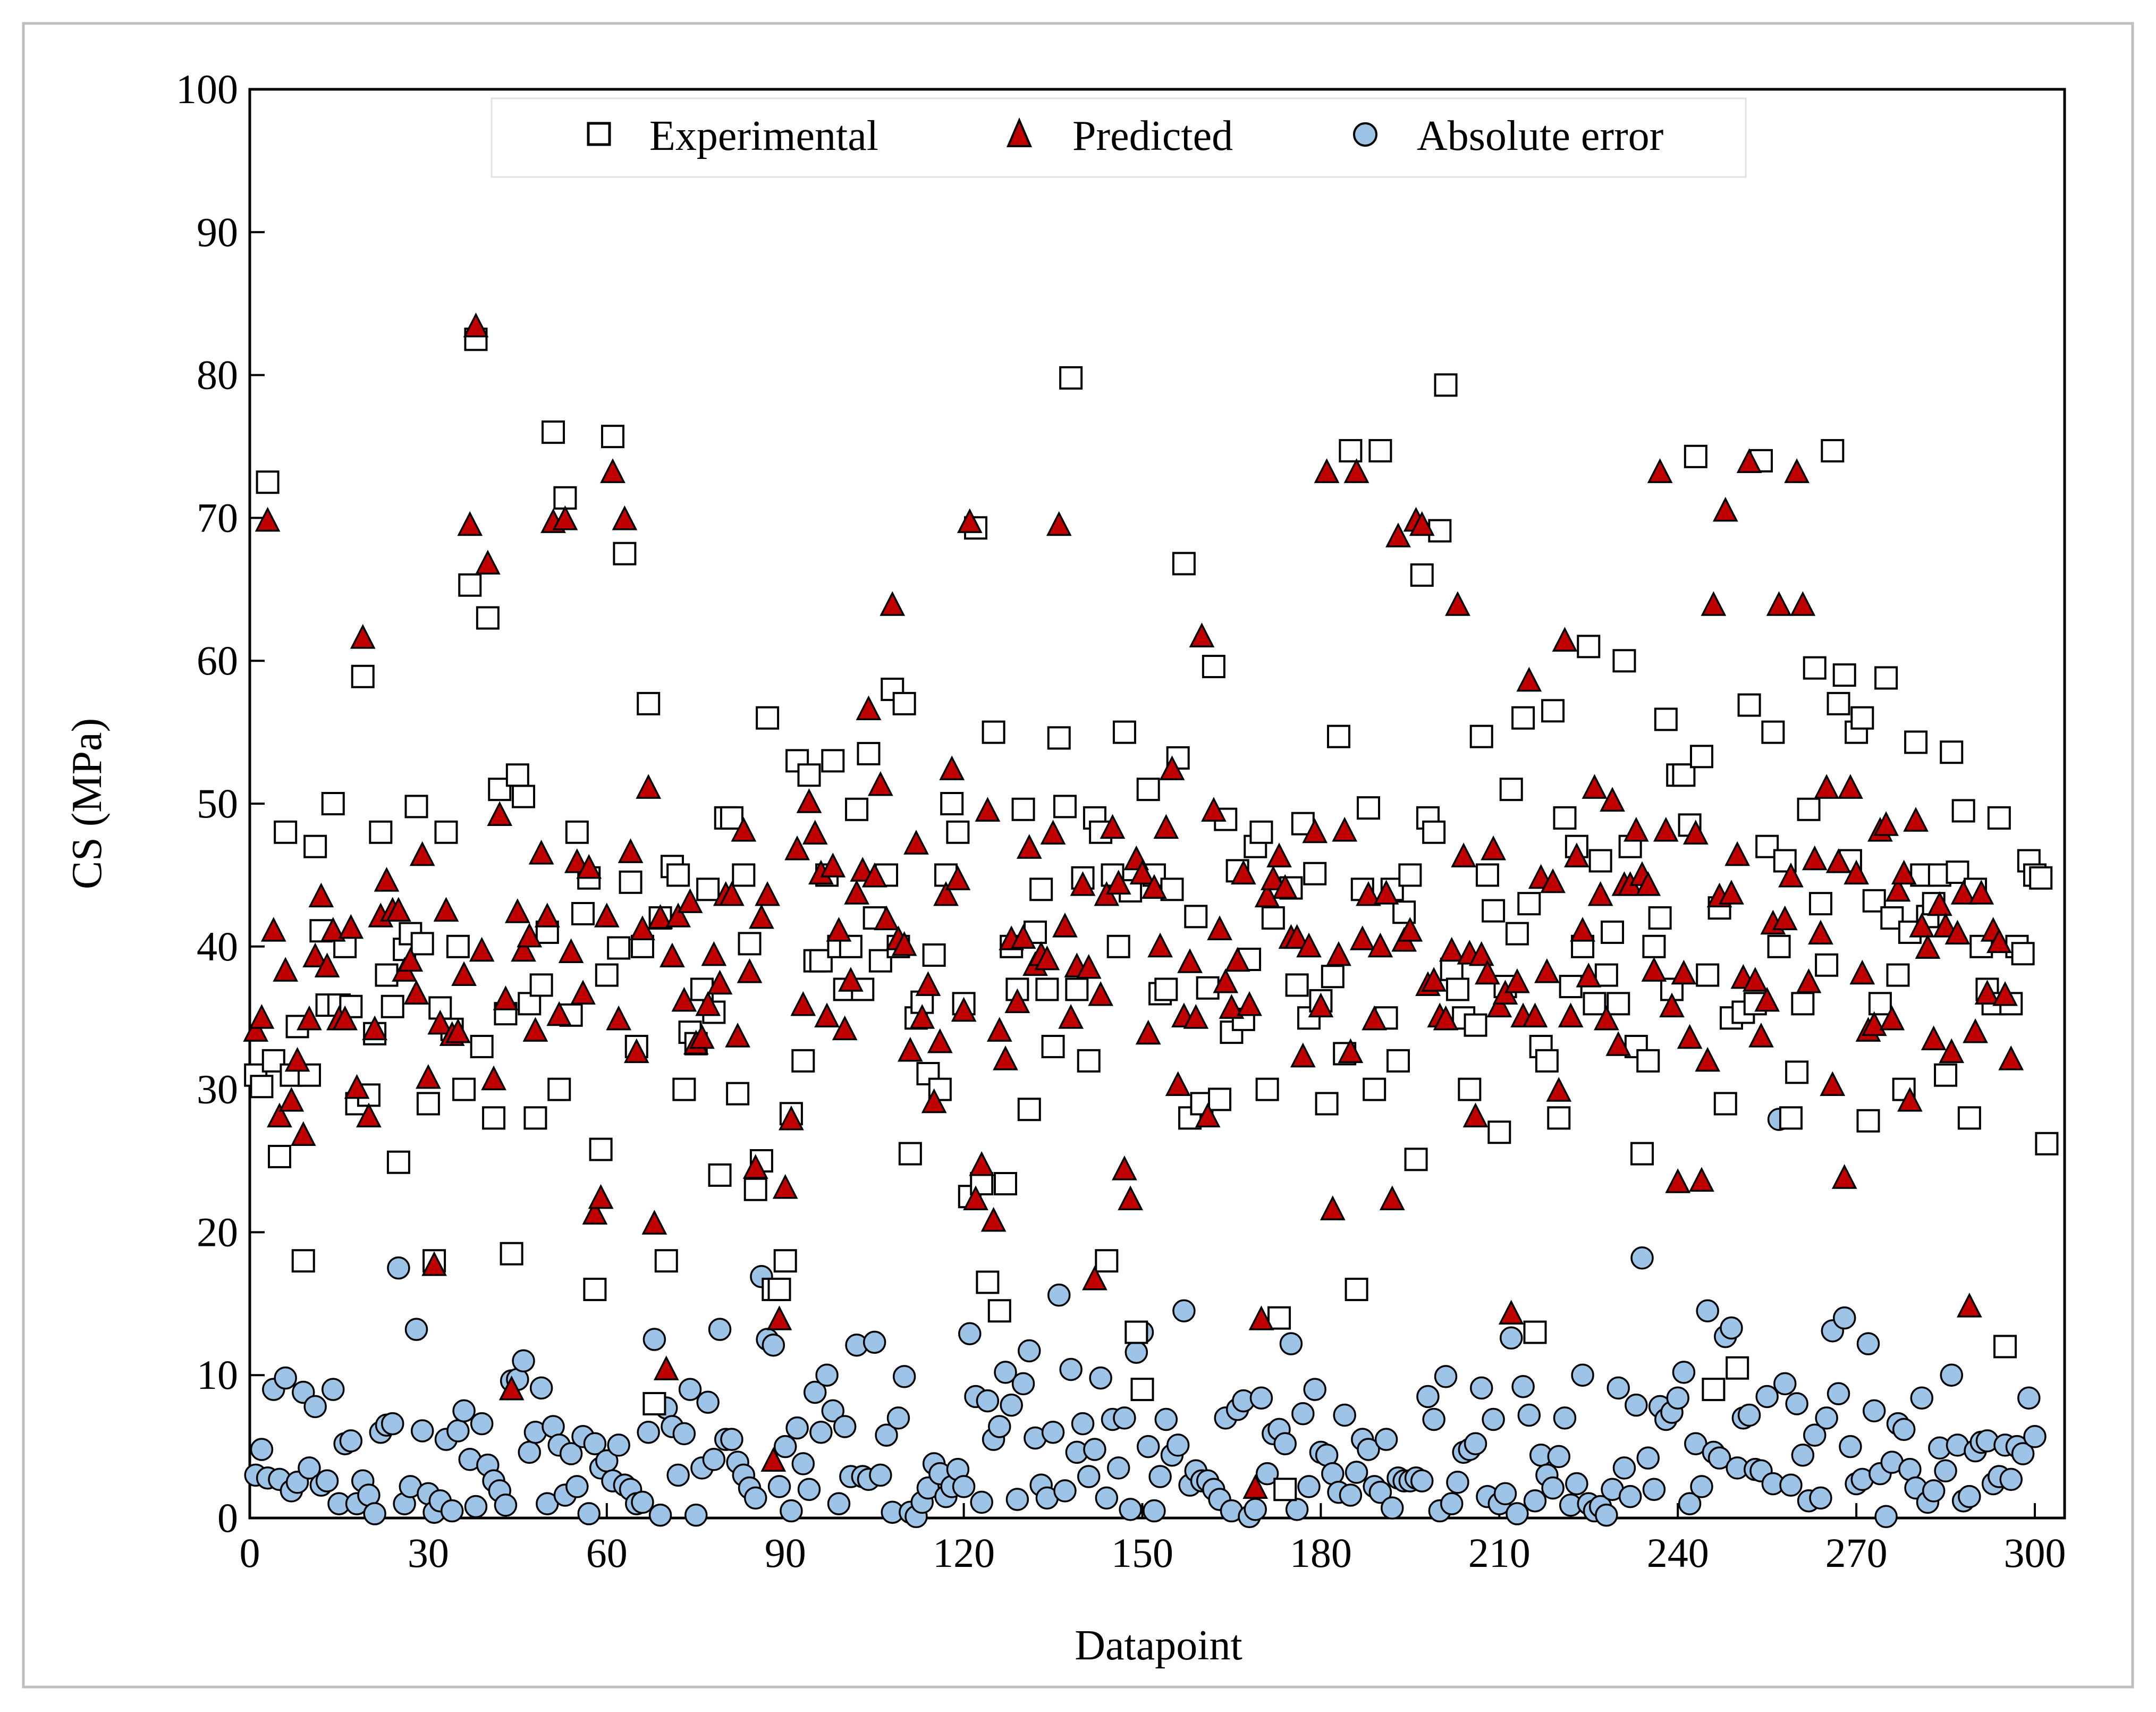  I want to click on legend-experimental-marker, so click(599, 134).